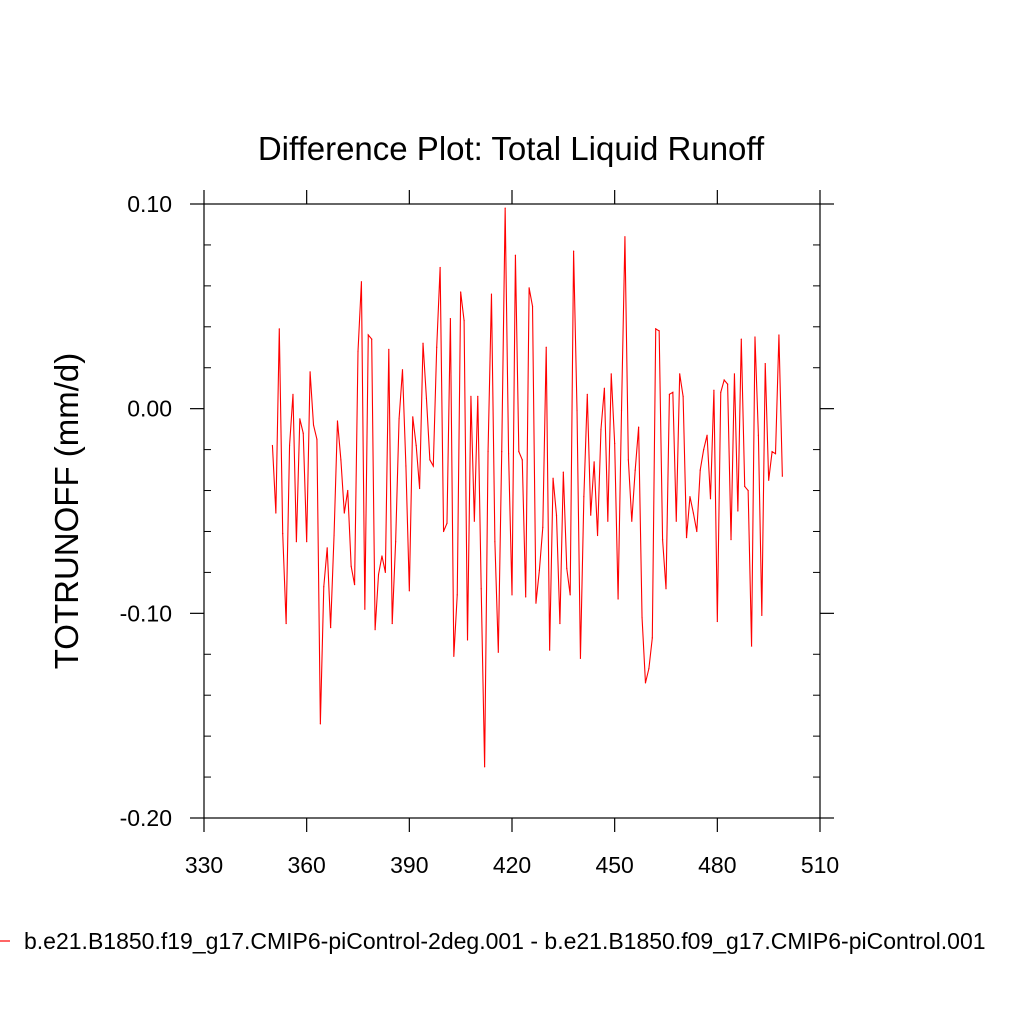 This screenshot has height=1024, width=1024. I want to click on y-axis-label: TOTRUNOFF (mm/d), so click(66, 511).